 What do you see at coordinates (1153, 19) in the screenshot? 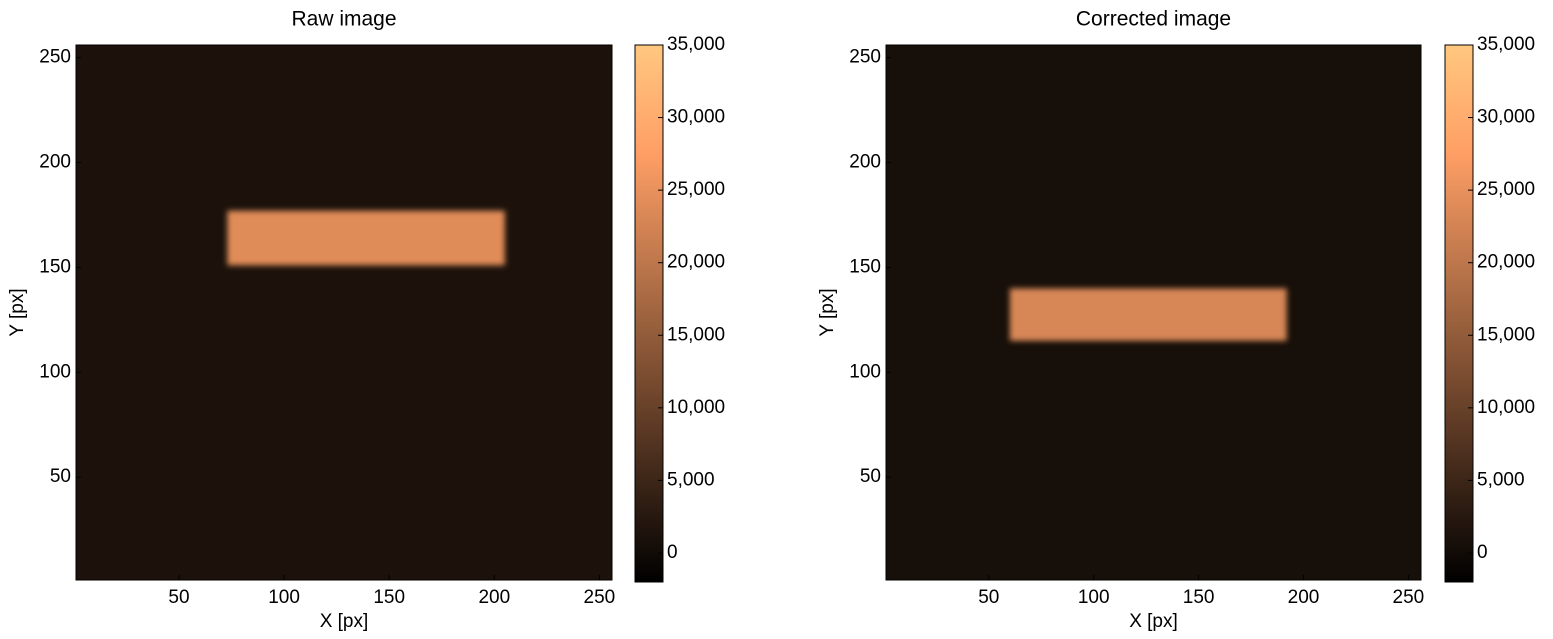
I see `chart-title: Corrected image` at bounding box center [1153, 19].